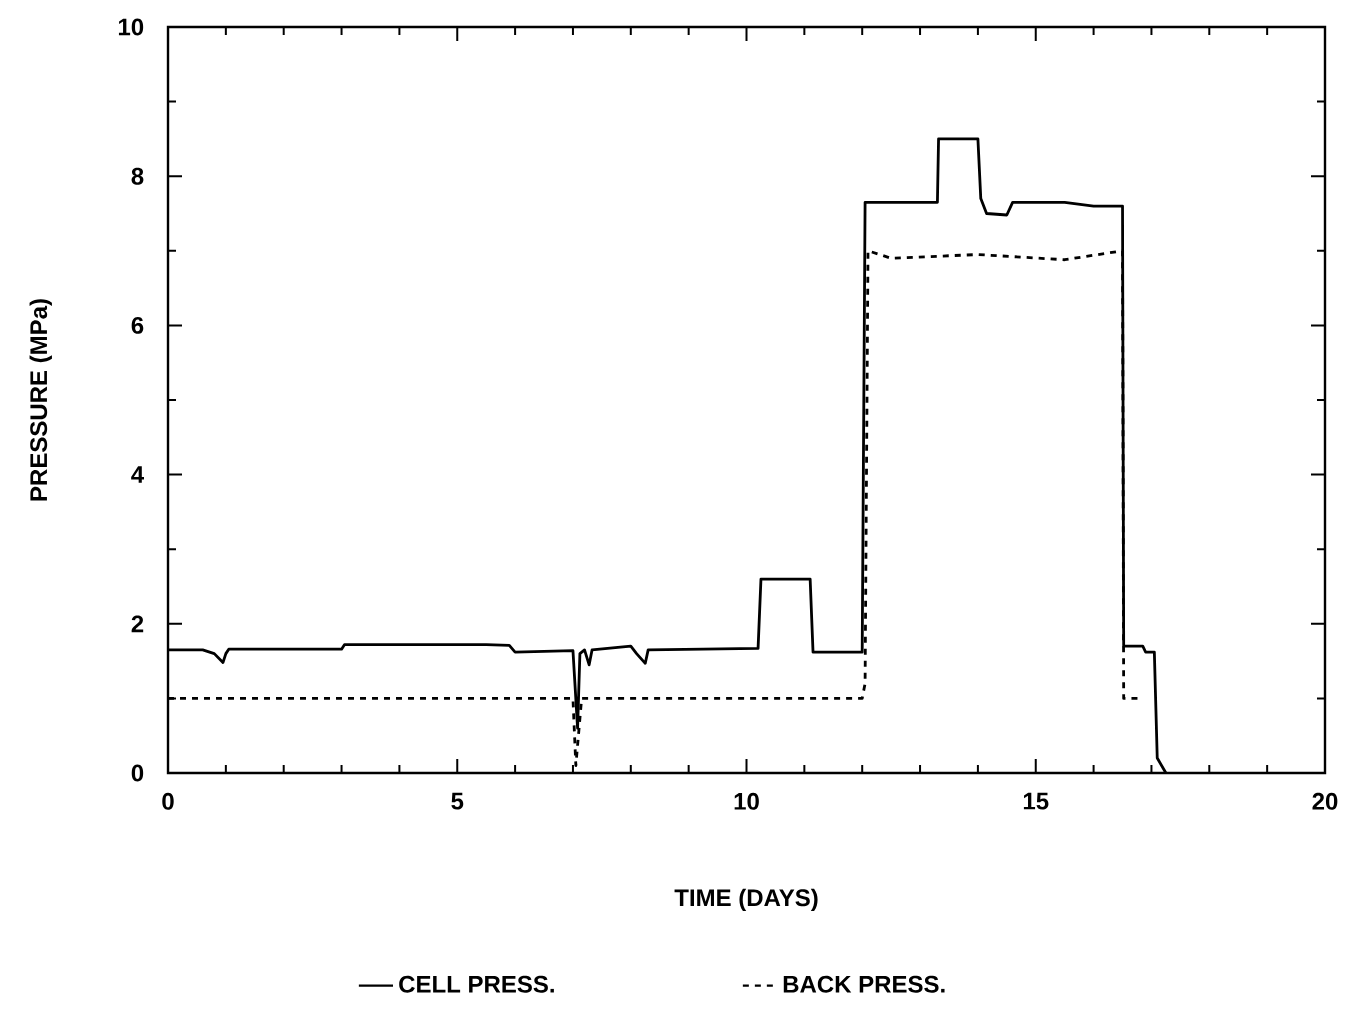 Image resolution: width=1356 pixels, height=1012 pixels. Describe the element at coordinates (1325, 801) in the screenshot. I see `x-tick-label: 20` at that location.